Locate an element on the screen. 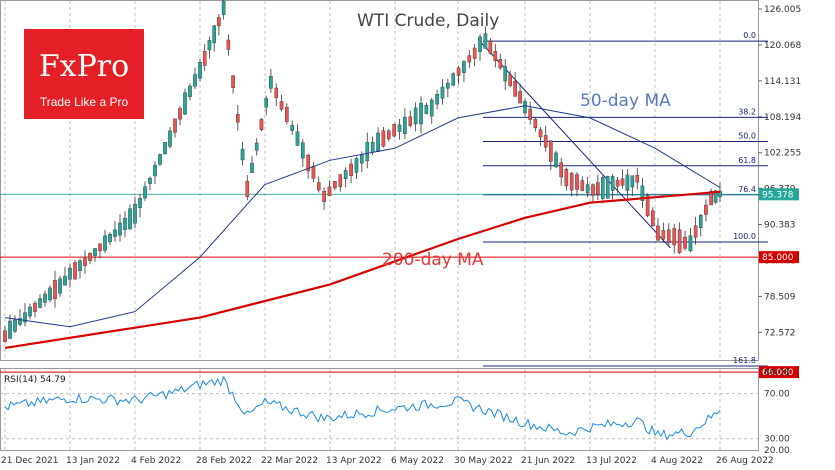 The width and height of the screenshot is (835, 470). chart-title: WTI Crude, Daily is located at coordinates (428, 21).